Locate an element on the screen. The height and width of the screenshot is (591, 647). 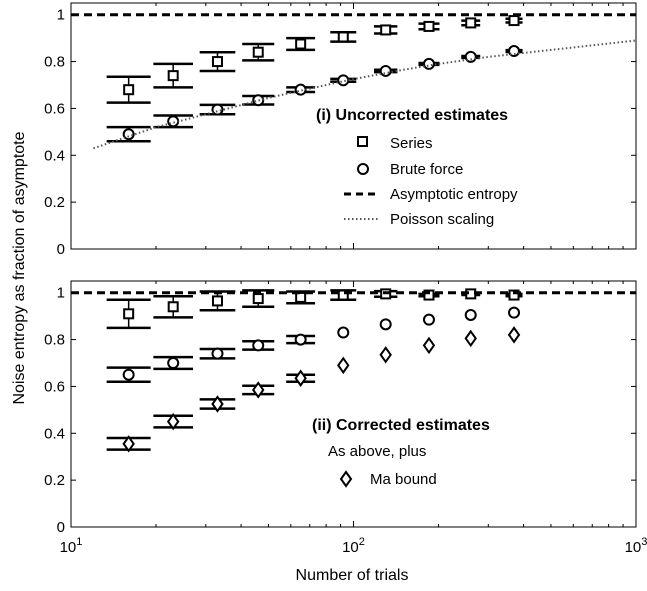
legend-label-poisson: Poisson scaling is located at coordinates (442, 219).